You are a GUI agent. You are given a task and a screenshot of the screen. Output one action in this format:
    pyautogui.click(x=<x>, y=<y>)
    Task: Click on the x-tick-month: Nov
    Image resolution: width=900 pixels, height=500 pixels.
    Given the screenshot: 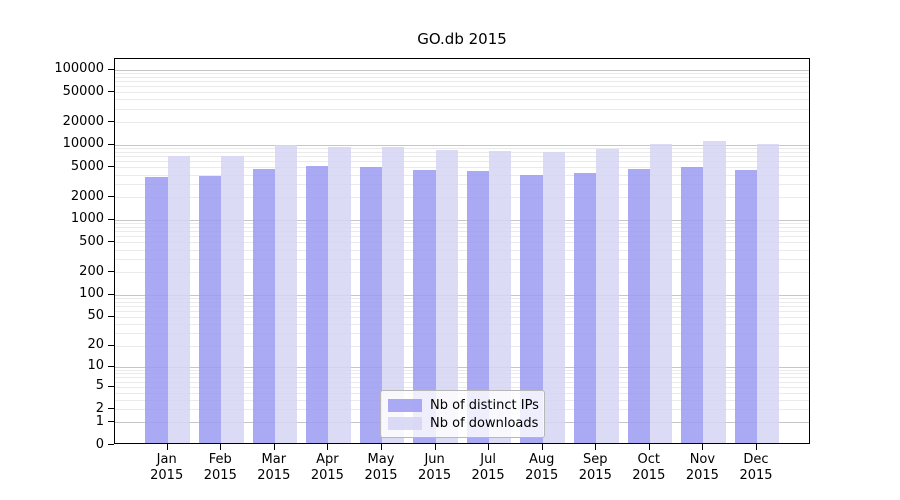 What is the action you would take?
    pyautogui.click(x=702, y=459)
    